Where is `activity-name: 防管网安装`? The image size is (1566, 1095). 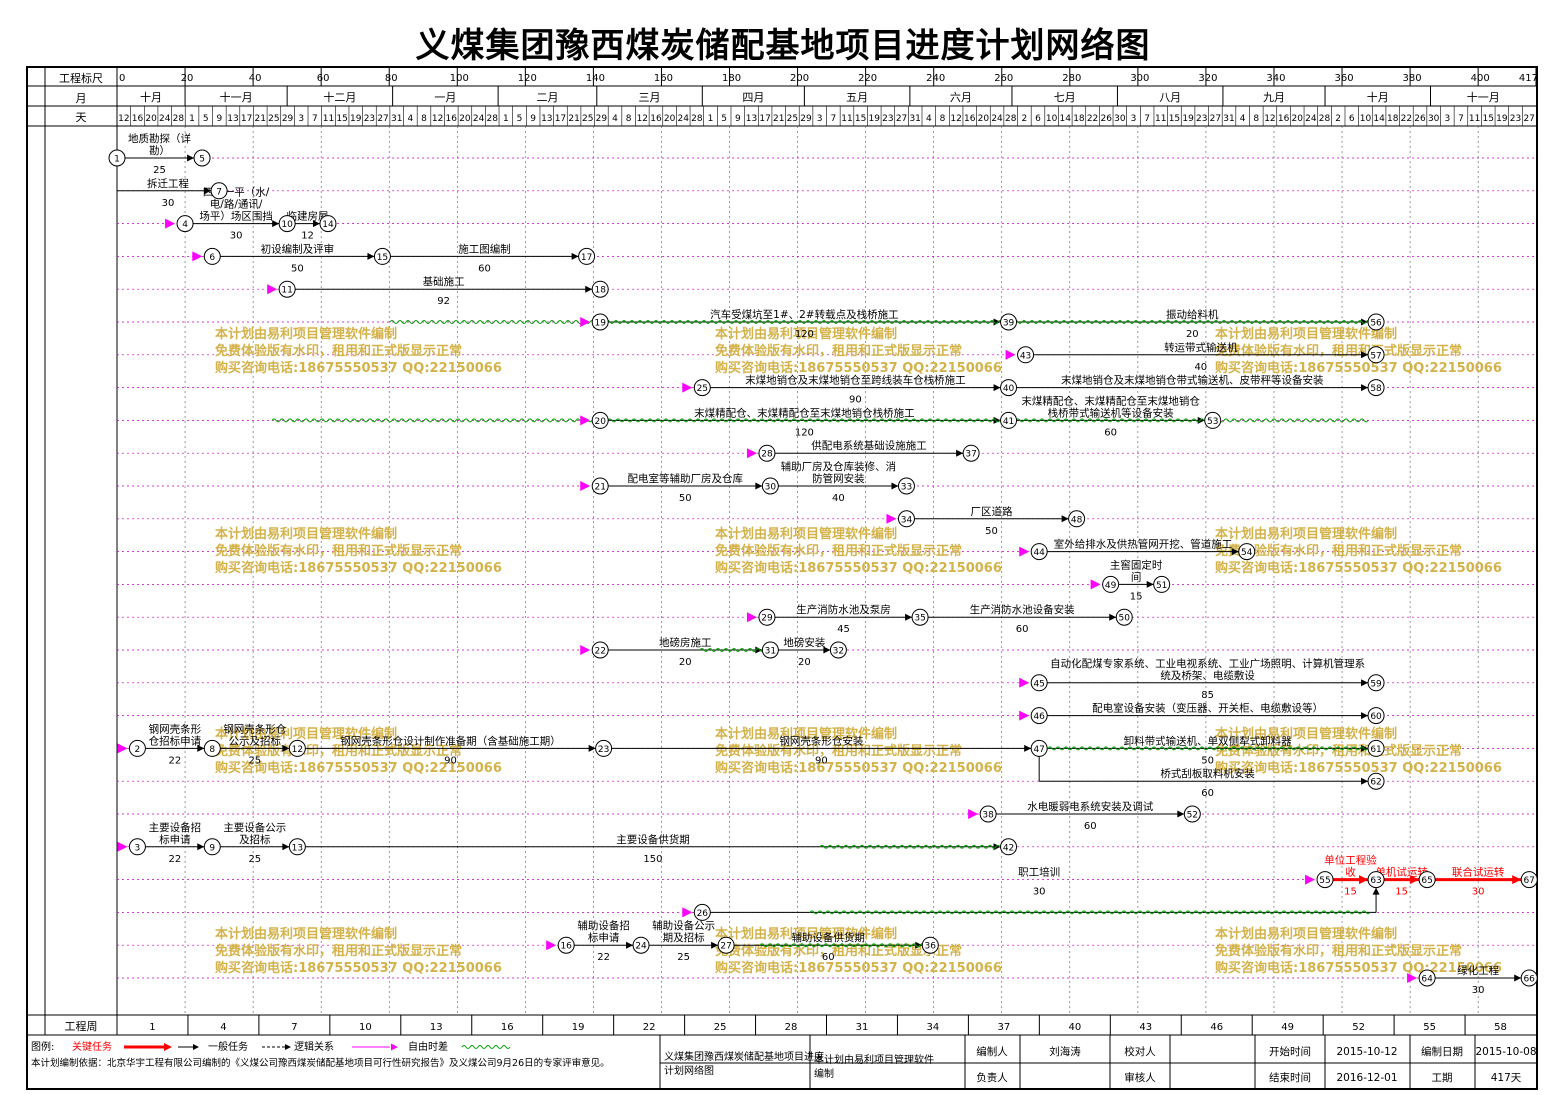 activity-name: 防管网安装 is located at coordinates (838, 478).